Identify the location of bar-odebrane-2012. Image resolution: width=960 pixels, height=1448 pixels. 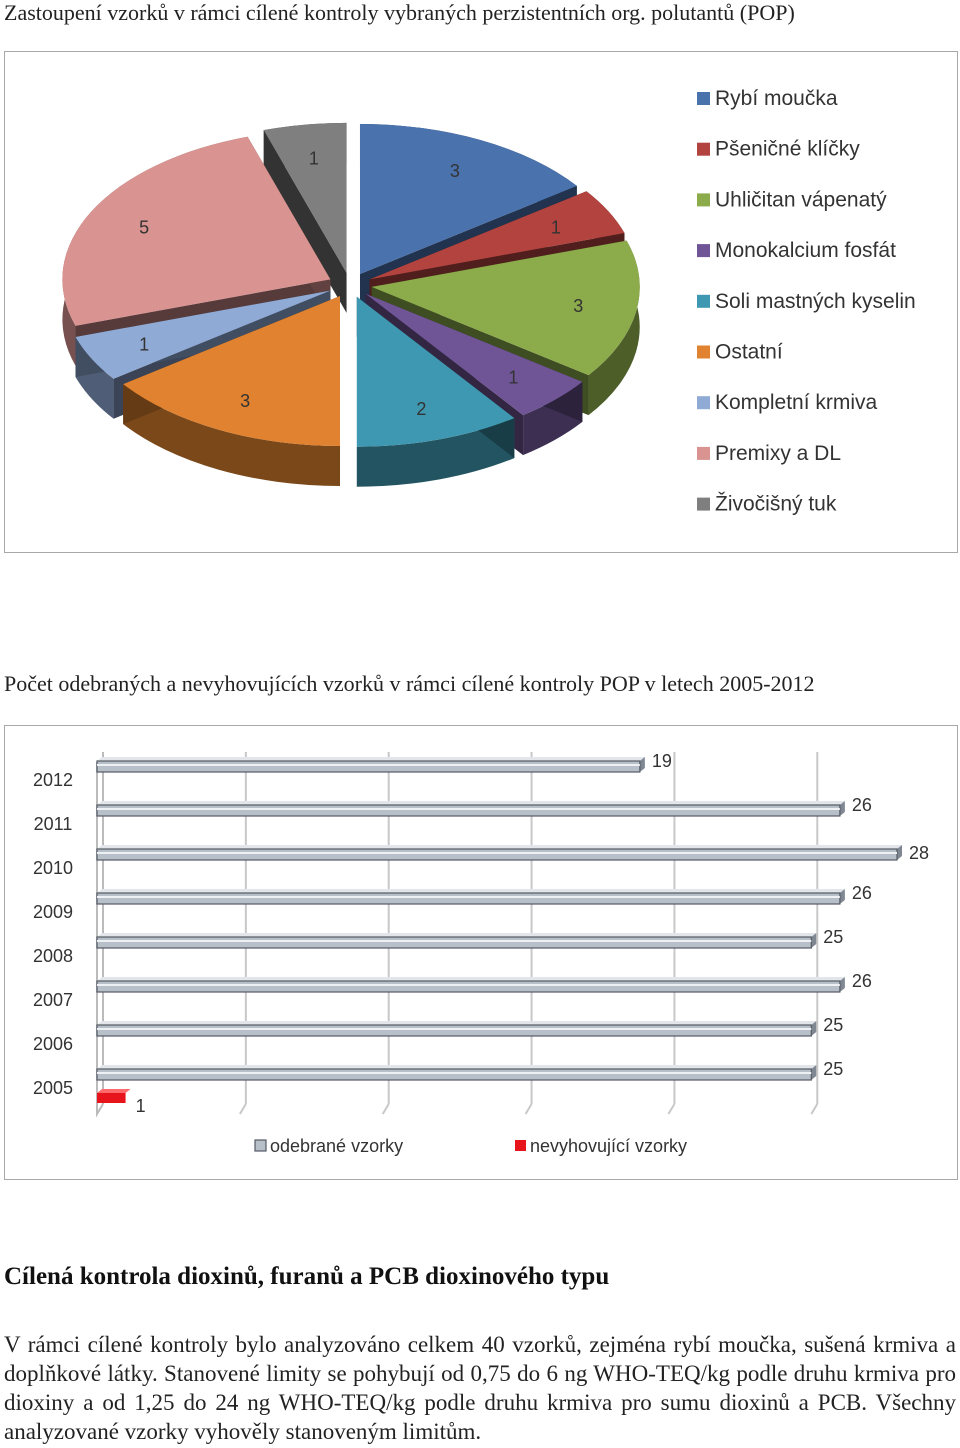
(370, 765).